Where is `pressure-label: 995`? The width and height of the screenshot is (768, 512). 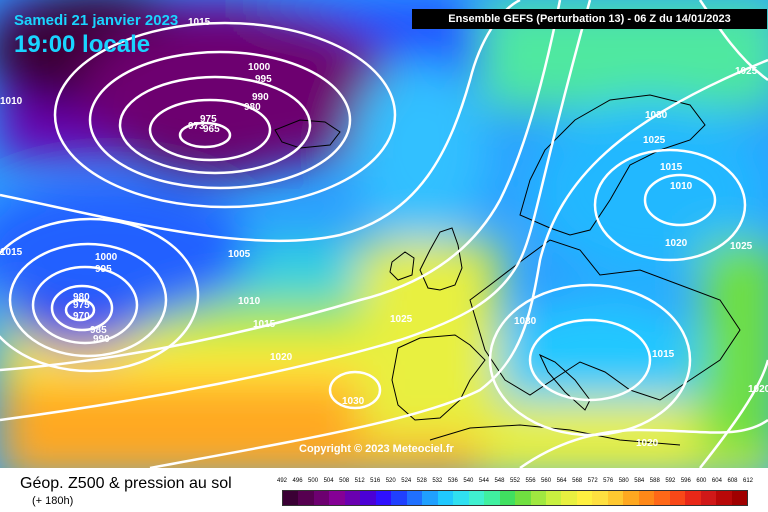 pressure-label: 995 is located at coordinates (263, 79).